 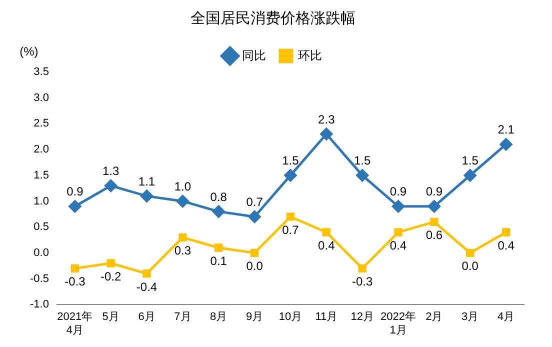 What do you see at coordinates (41, 98) in the screenshot?
I see `y-tick-label: 3.0` at bounding box center [41, 98].